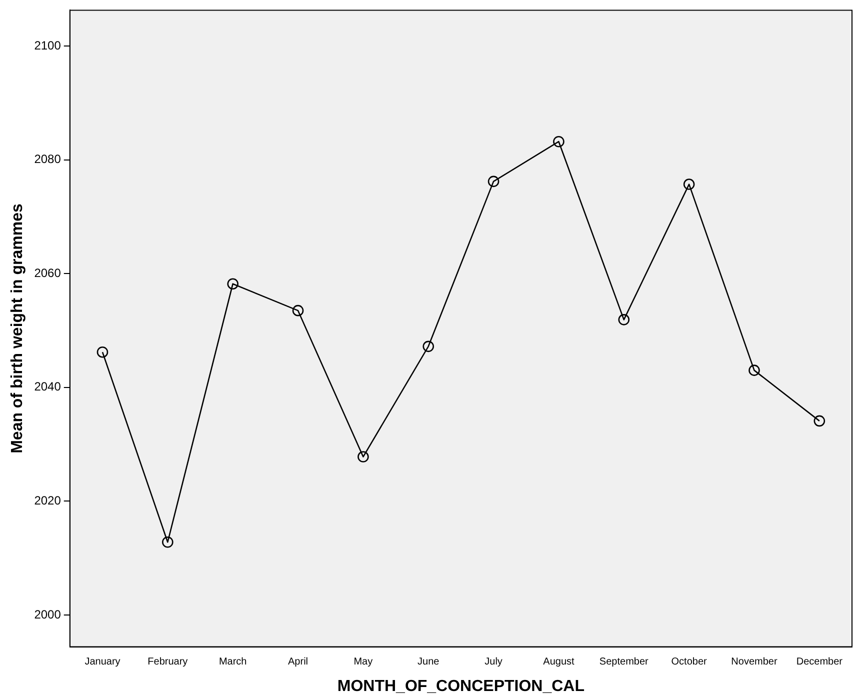 The height and width of the screenshot is (700, 864). I want to click on x-tick-label: October, so click(689, 662).